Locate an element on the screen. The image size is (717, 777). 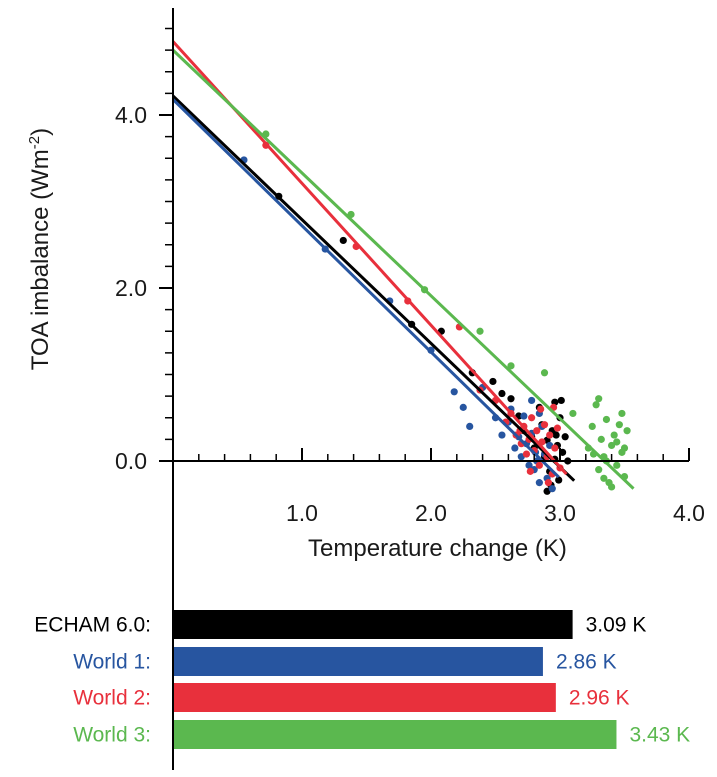
y-tick-label: 0.0 is located at coordinates (131, 461).